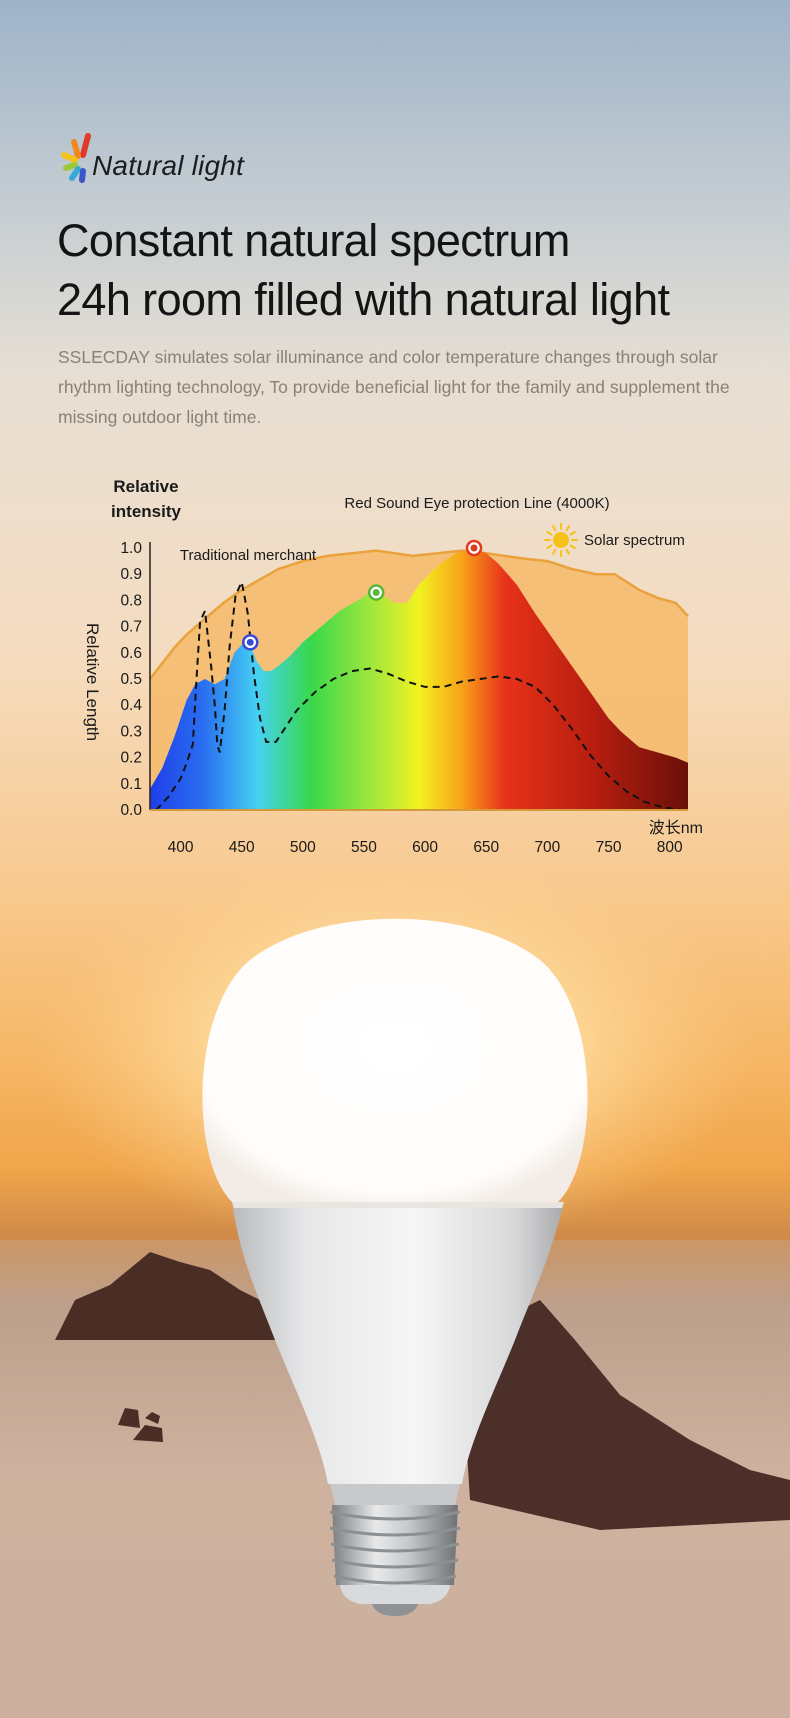 Image resolution: width=790 pixels, height=1718 pixels. I want to click on y-tick-label: 0.2, so click(131, 758).